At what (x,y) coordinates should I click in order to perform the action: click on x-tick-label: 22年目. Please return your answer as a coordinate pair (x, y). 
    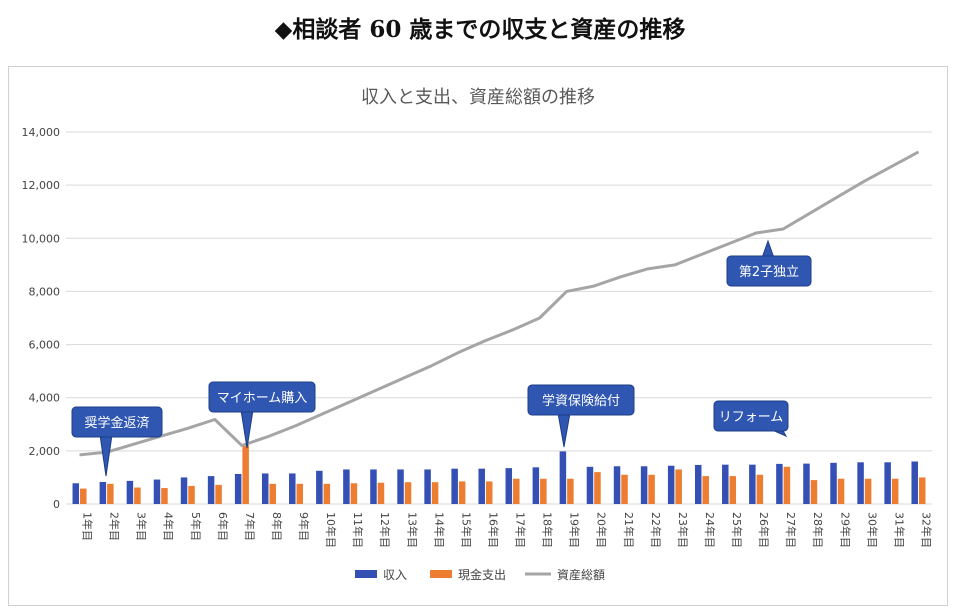
    Looking at the image, I should click on (656, 530).